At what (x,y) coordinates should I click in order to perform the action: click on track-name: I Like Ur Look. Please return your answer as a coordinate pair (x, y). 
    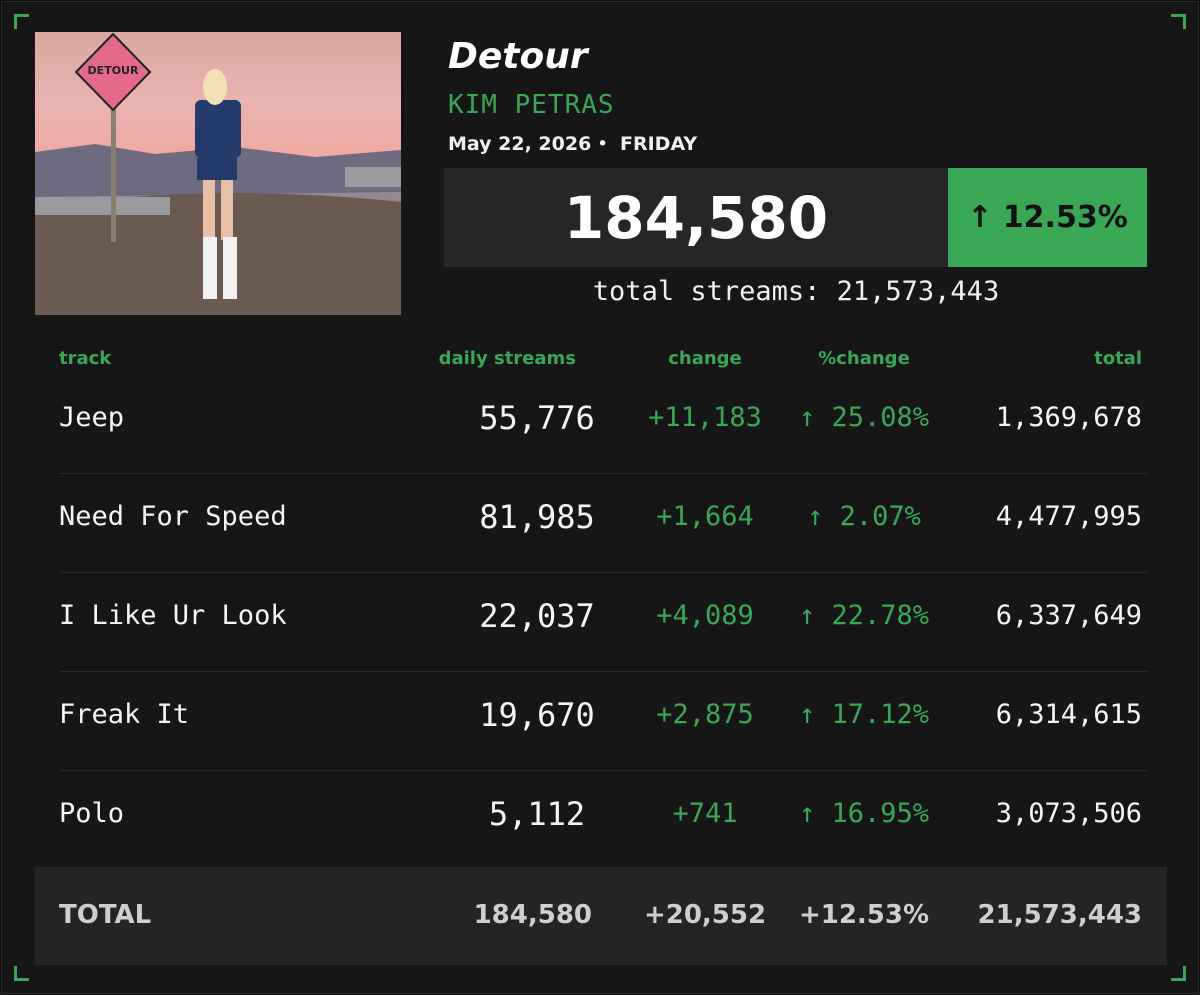
    Looking at the image, I should click on (173, 615).